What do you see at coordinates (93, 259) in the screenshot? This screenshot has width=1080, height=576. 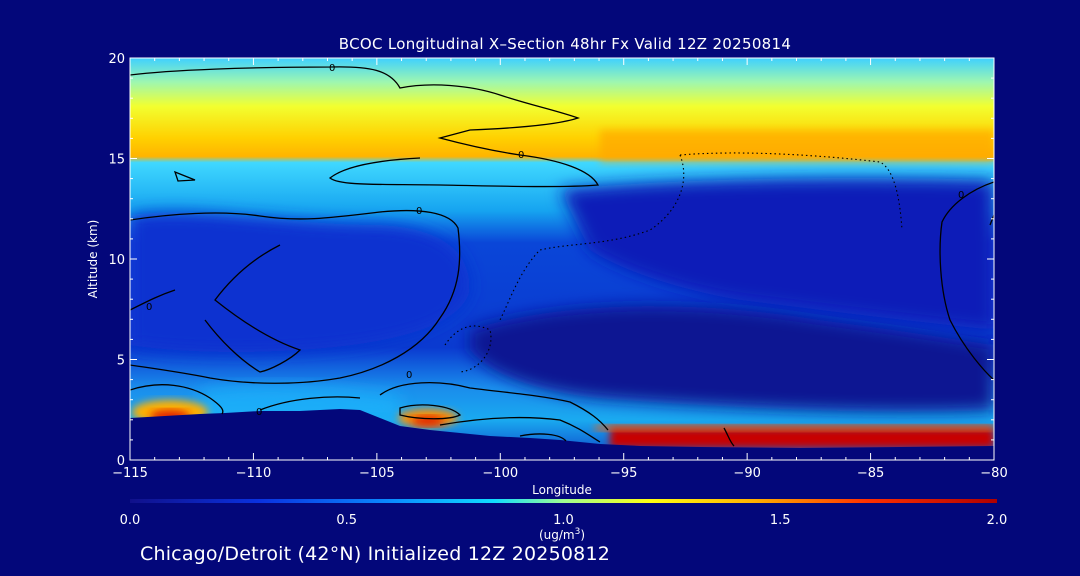 I see `y-axis-label: Altitude (km)` at bounding box center [93, 259].